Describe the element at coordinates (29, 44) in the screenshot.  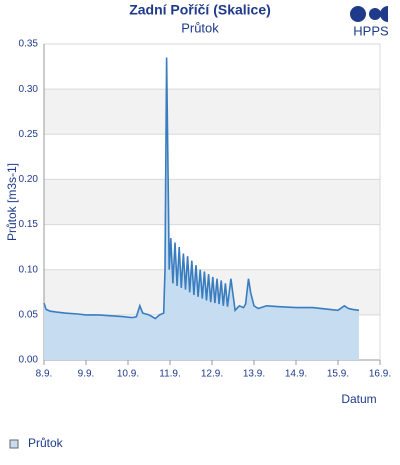
I see `y-tick-label: 0.35` at that location.